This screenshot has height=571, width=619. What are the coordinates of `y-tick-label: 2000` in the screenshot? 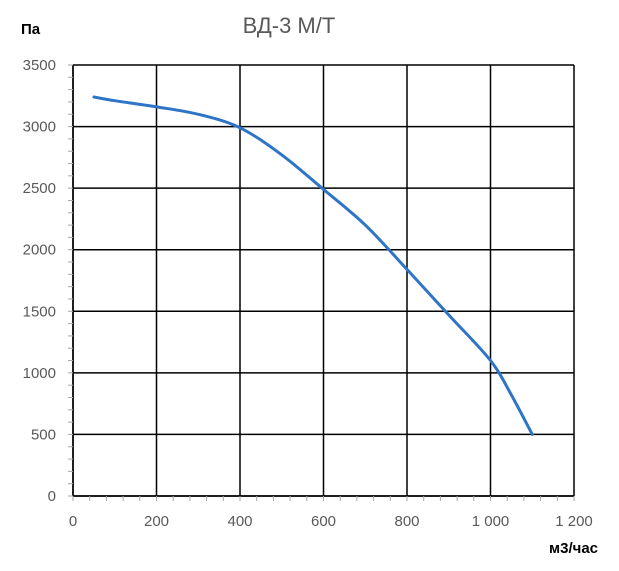 It's located at (39, 250).